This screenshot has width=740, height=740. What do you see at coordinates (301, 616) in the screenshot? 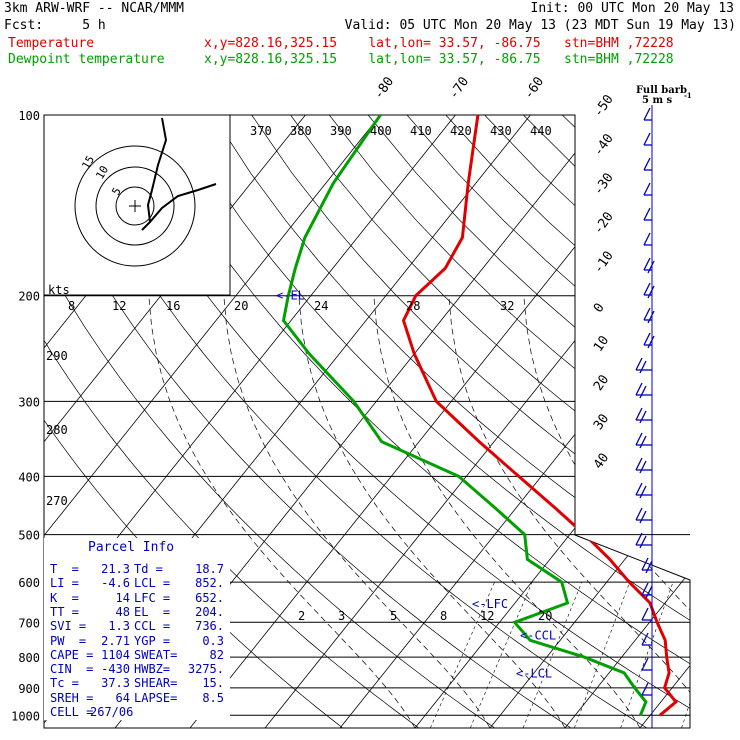
I see `mixing-ratio-tick-label: 2` at bounding box center [301, 616].